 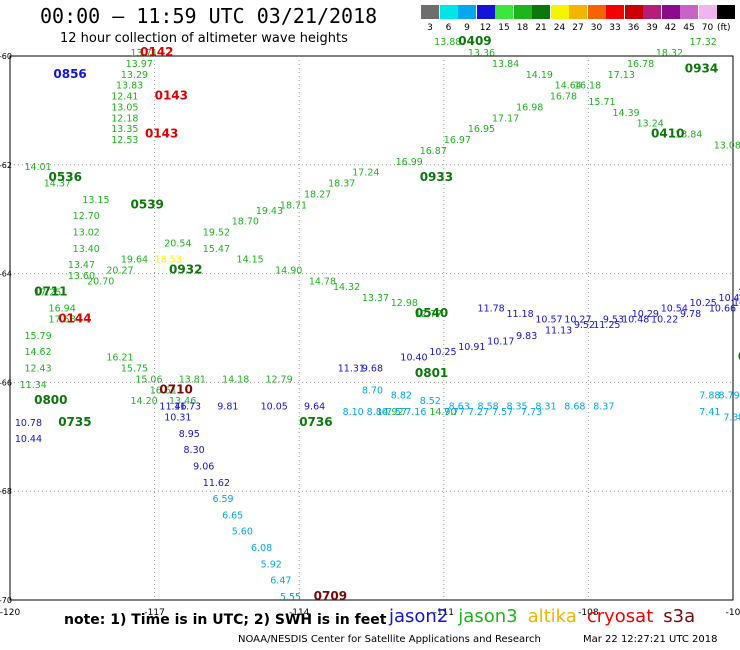 What do you see at coordinates (739, 417) in the screenshot?
I see `wave-height-label: 8.28` at bounding box center [739, 417].